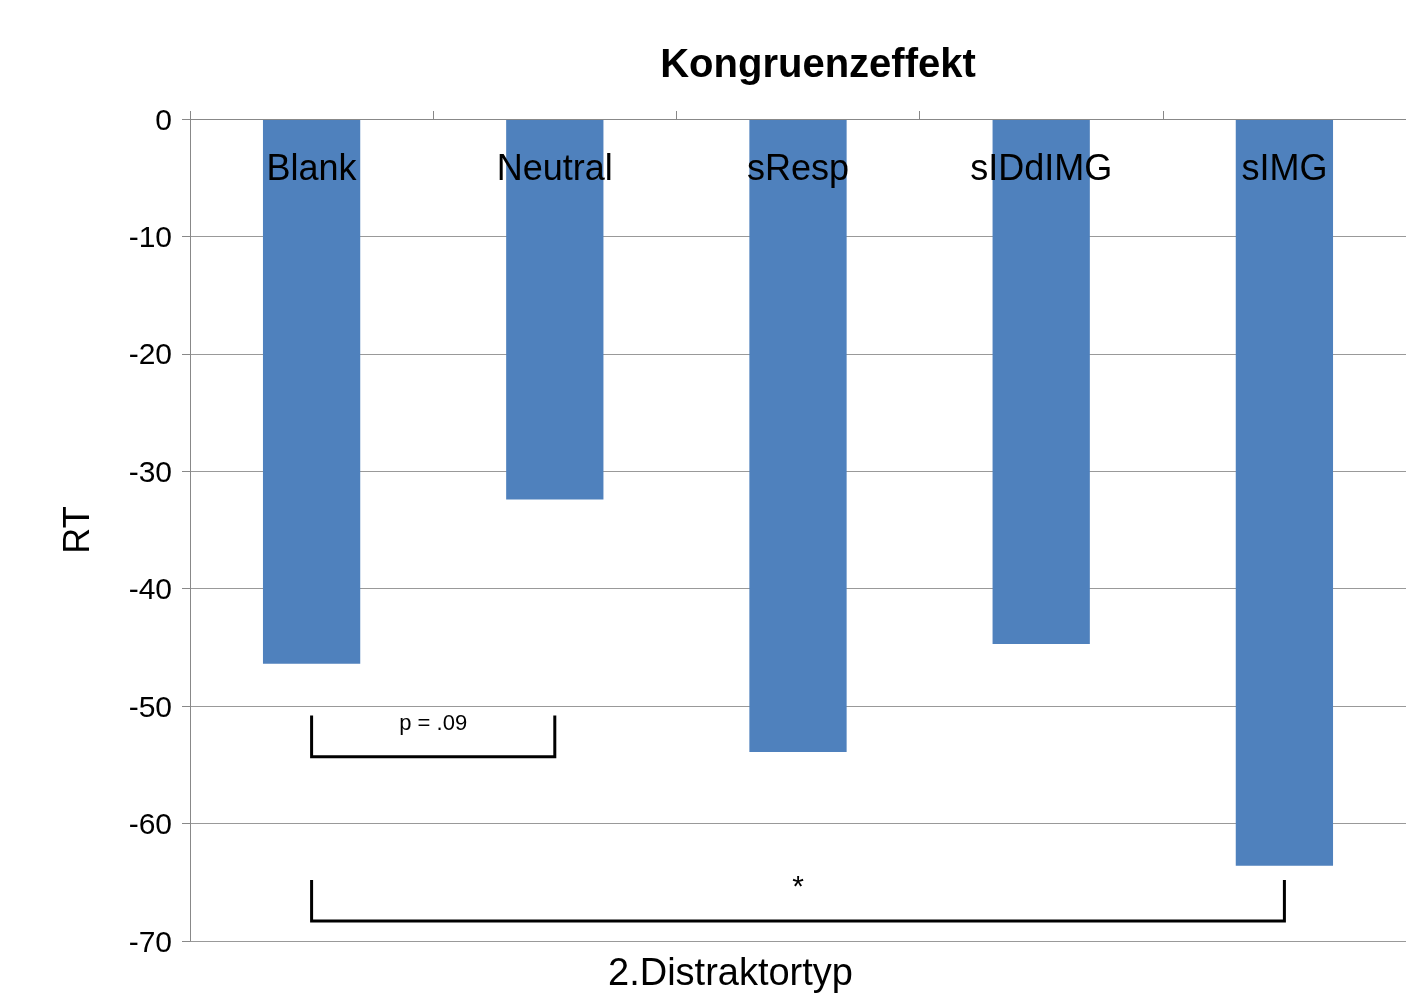  Describe the element at coordinates (818, 63) in the screenshot. I see `chart-title: Kongruenzeffekt` at that location.